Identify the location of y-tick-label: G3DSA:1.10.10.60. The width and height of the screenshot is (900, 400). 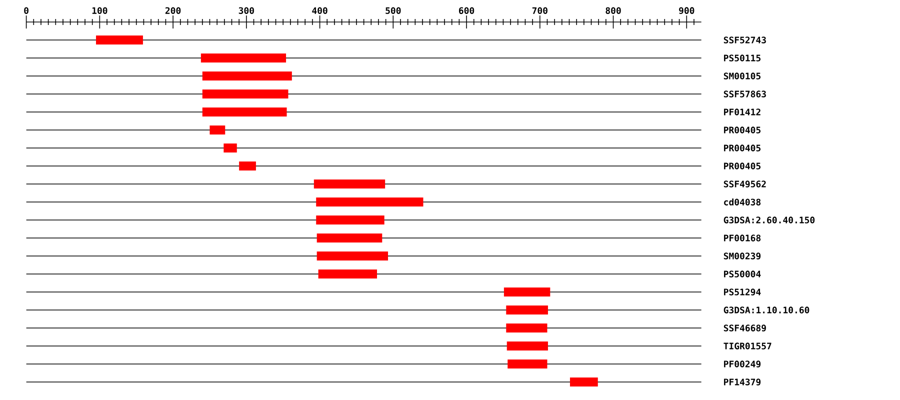
(767, 310).